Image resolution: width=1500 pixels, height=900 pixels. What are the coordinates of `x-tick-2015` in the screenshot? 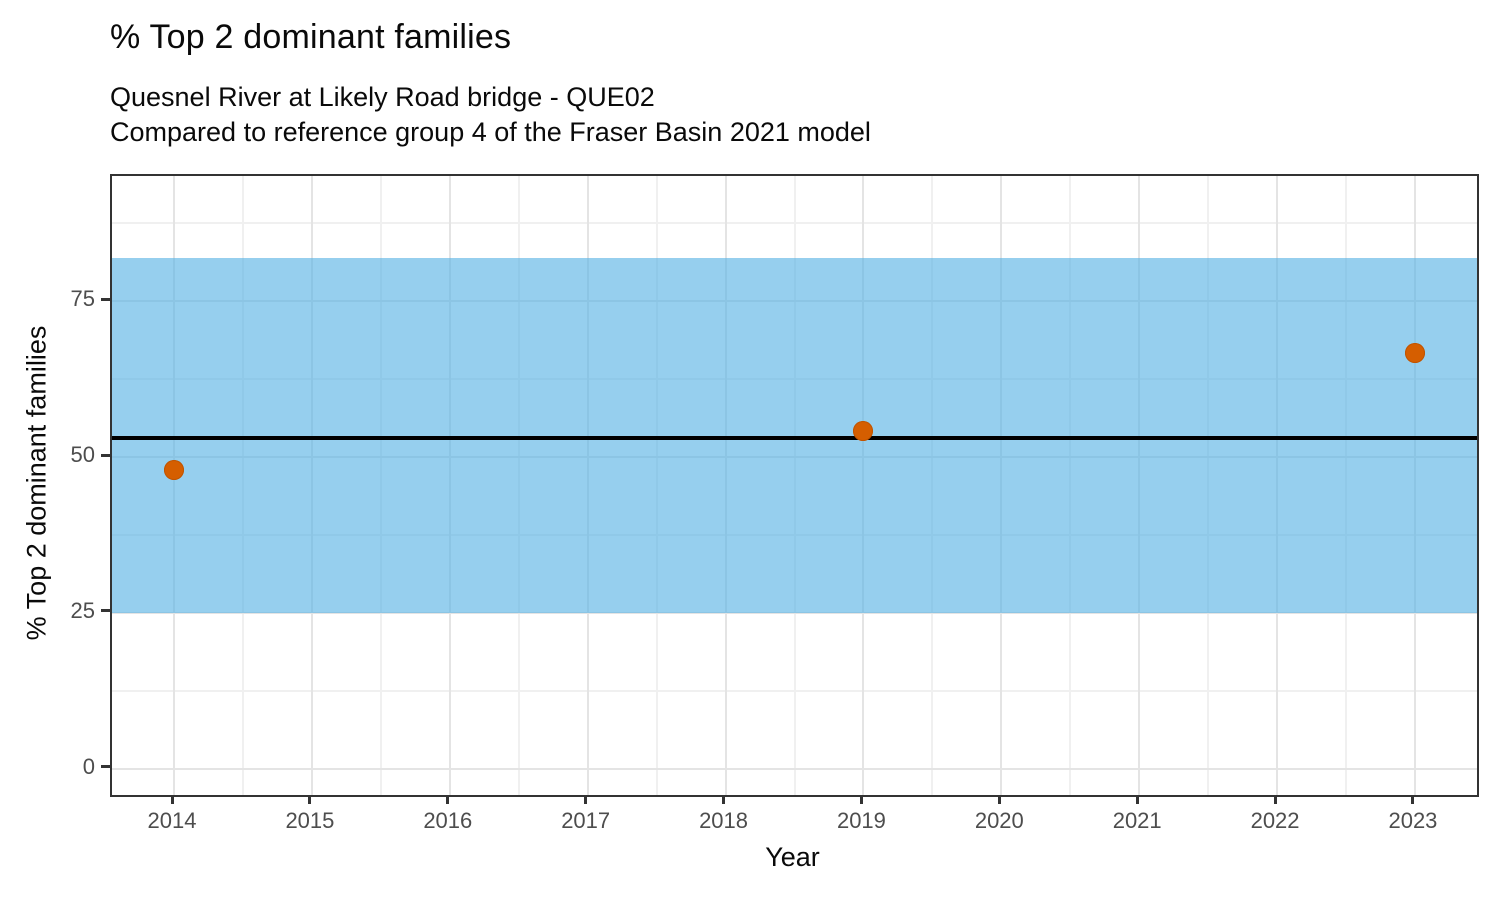 It's located at (310, 799).